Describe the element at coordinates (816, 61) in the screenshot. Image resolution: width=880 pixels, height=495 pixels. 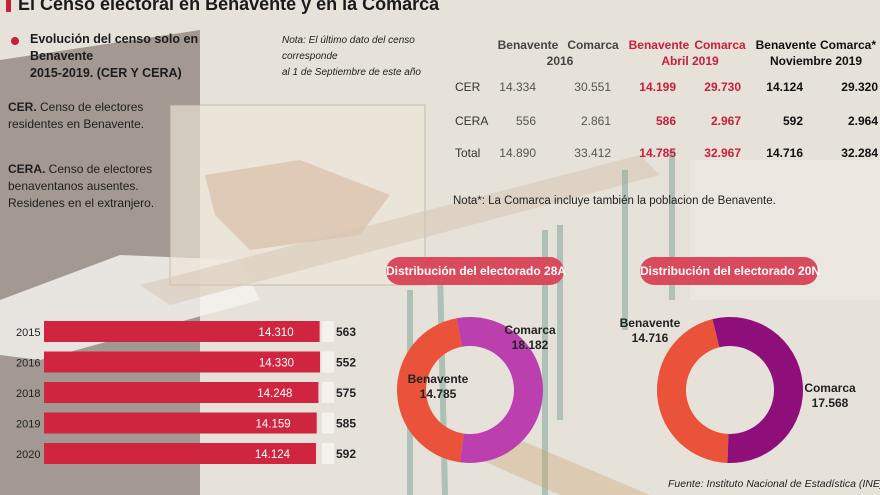
I see `header-noviembre-2019: Noviembre 2019` at that location.